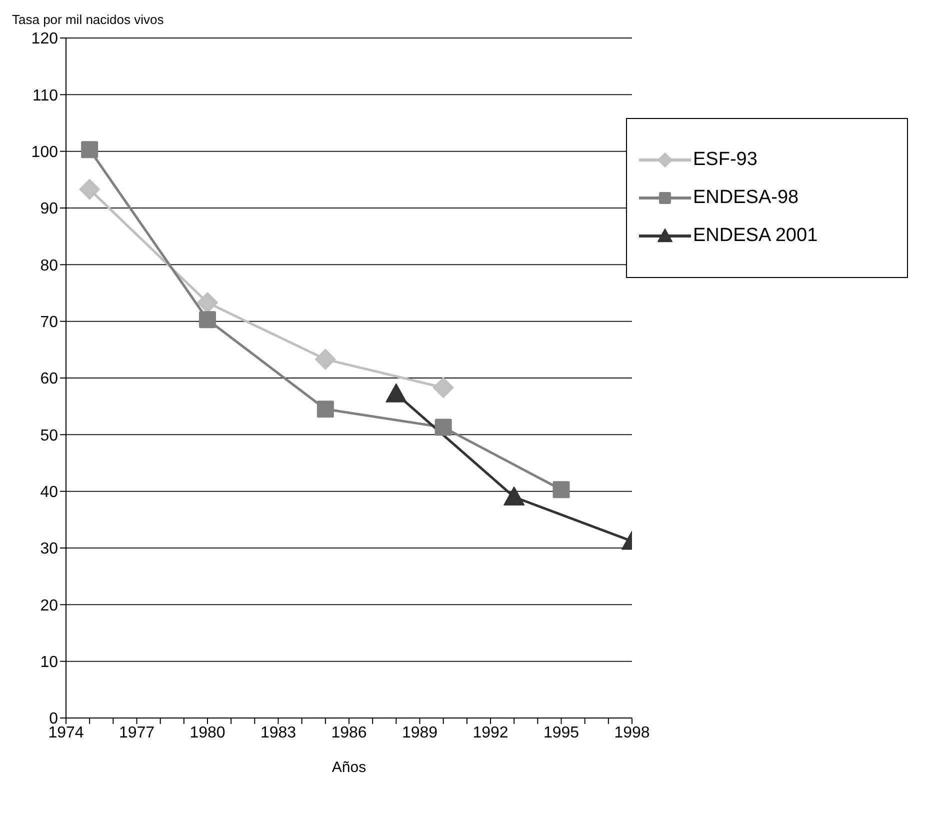  What do you see at coordinates (746, 198) in the screenshot?
I see `legend-label: ENDESA-98` at bounding box center [746, 198].